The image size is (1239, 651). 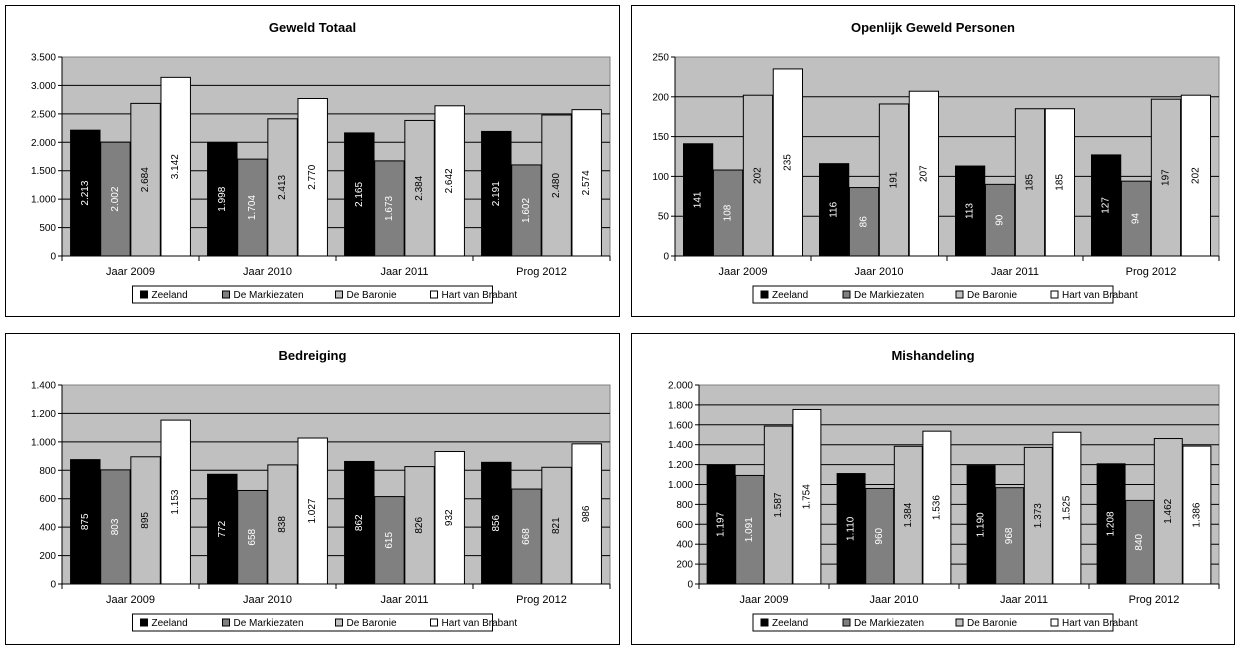 I want to click on data-label: 1.602, so click(x=526, y=210).